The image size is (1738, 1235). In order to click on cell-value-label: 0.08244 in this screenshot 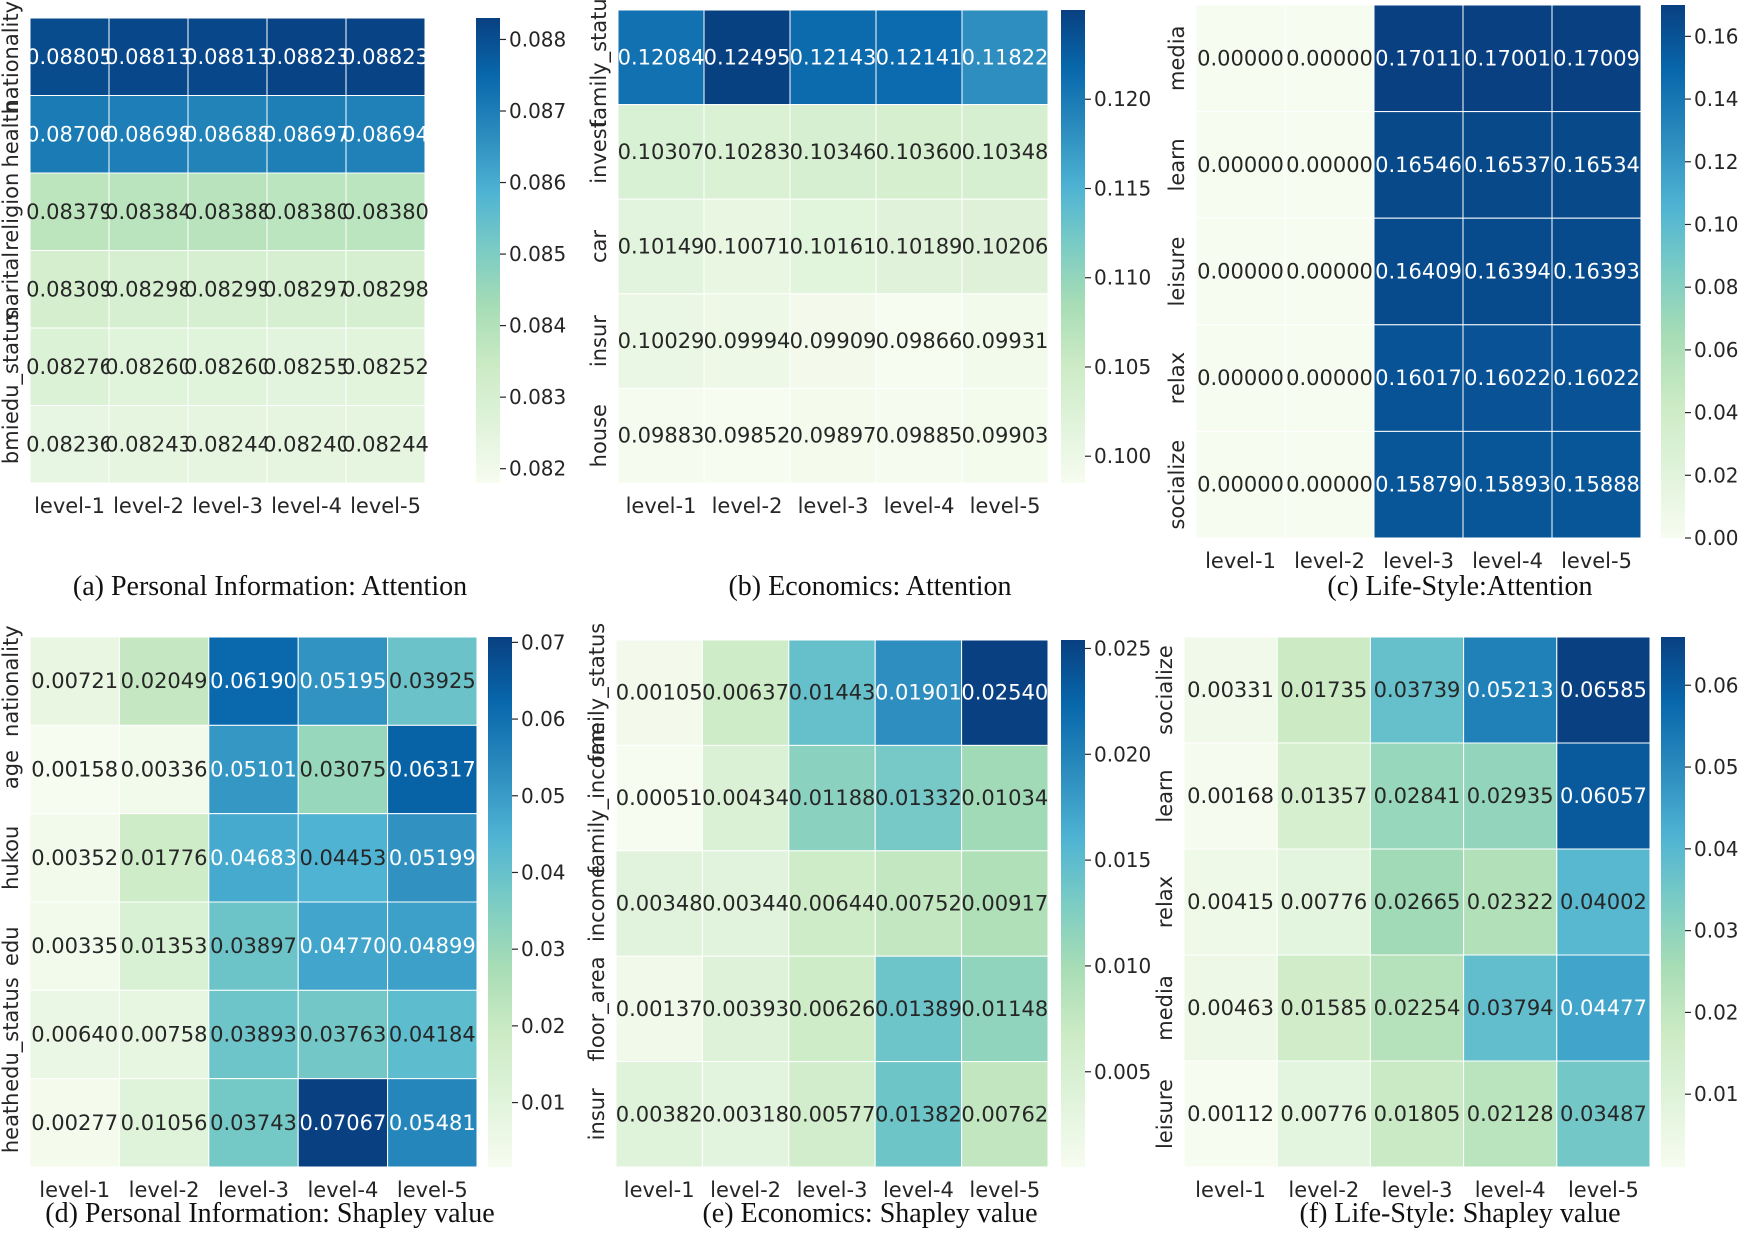, I will do `click(385, 444)`.